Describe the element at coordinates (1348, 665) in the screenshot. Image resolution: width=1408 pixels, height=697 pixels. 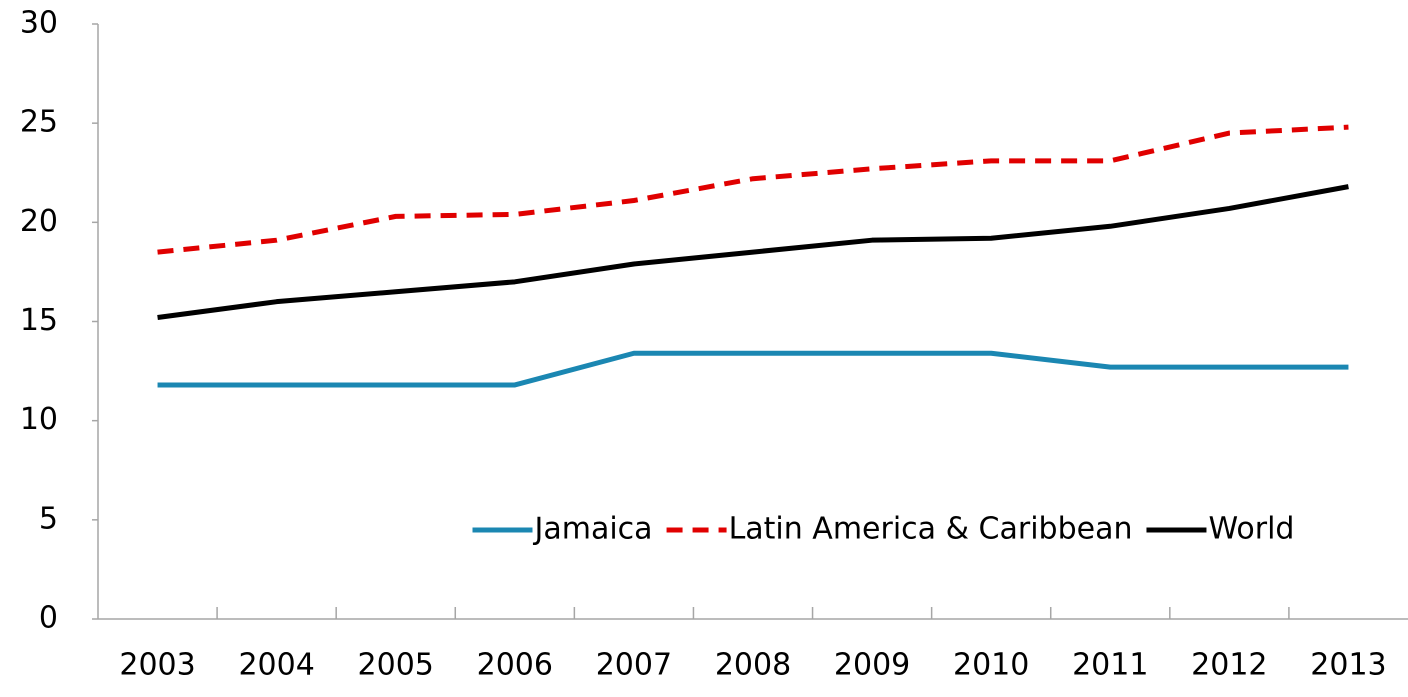
I see `x-tick-label: 2013` at that location.